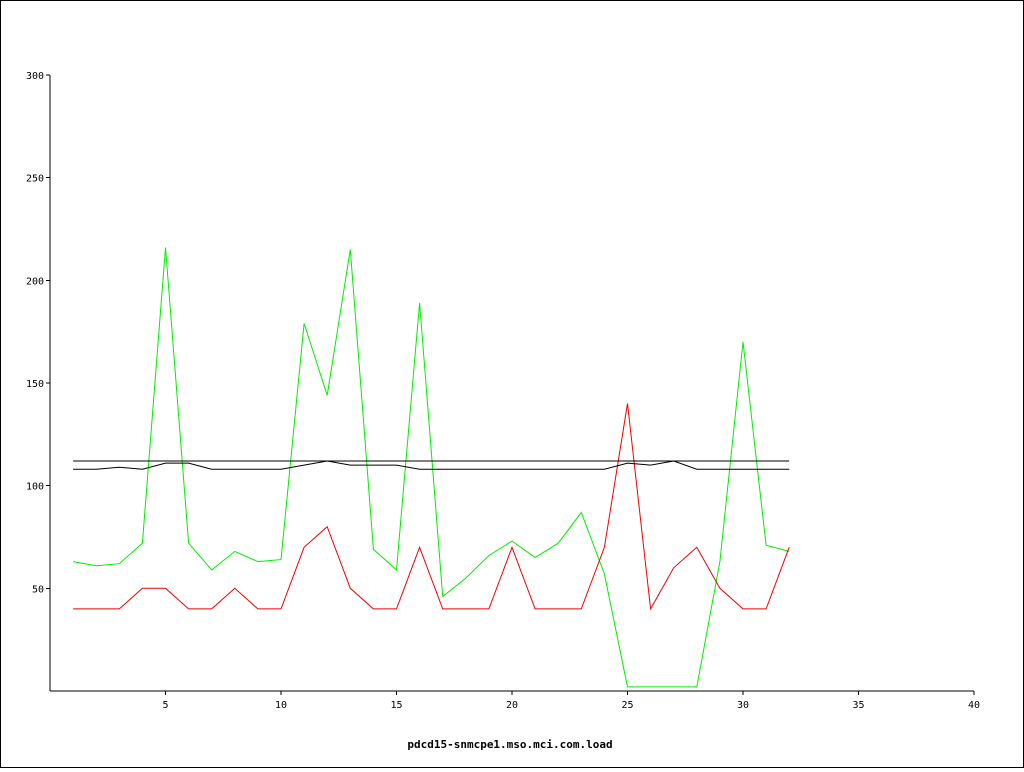 The image size is (1024, 772). What do you see at coordinates (396, 705) in the screenshot?
I see `x-tick-label: 15` at bounding box center [396, 705].